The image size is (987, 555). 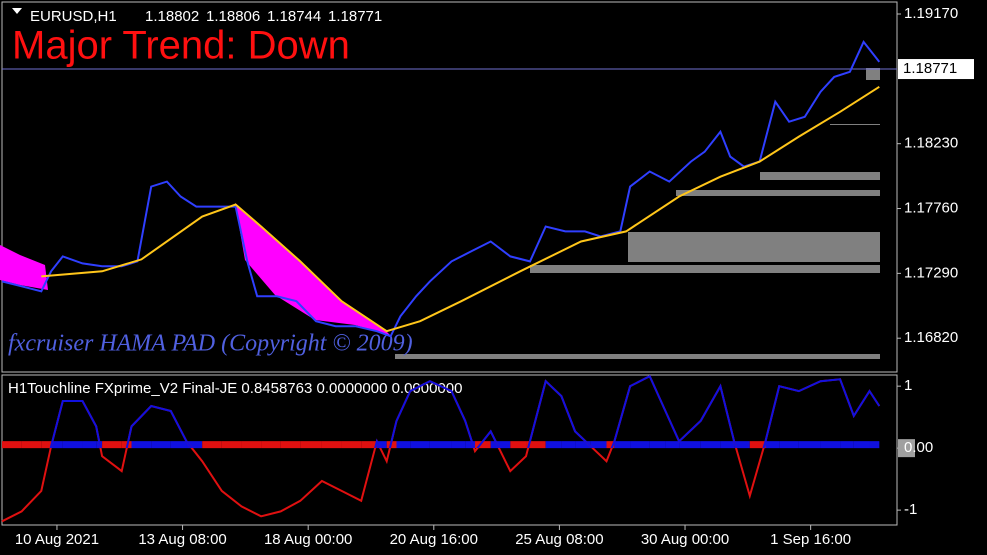 What do you see at coordinates (931, 13) in the screenshot?
I see `y-tick-label: 1.19170` at bounding box center [931, 13].